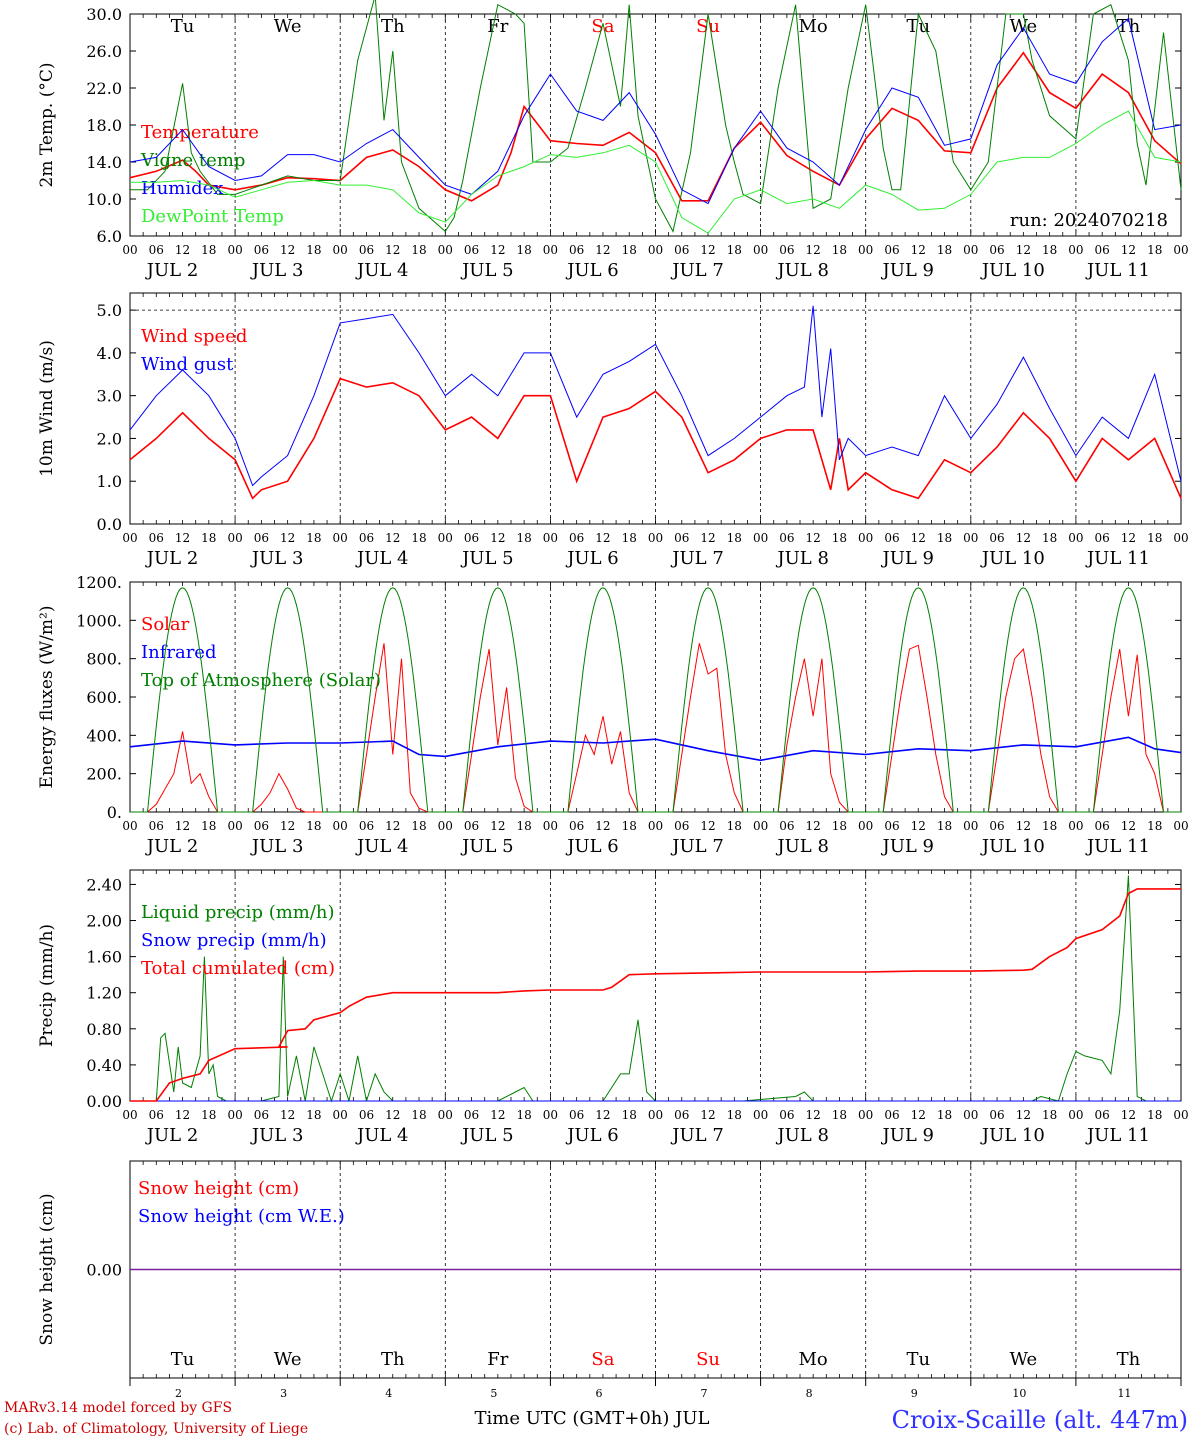 The image size is (1194, 1440). What do you see at coordinates (200, 132) in the screenshot?
I see `legend-entry: Temperature` at bounding box center [200, 132].